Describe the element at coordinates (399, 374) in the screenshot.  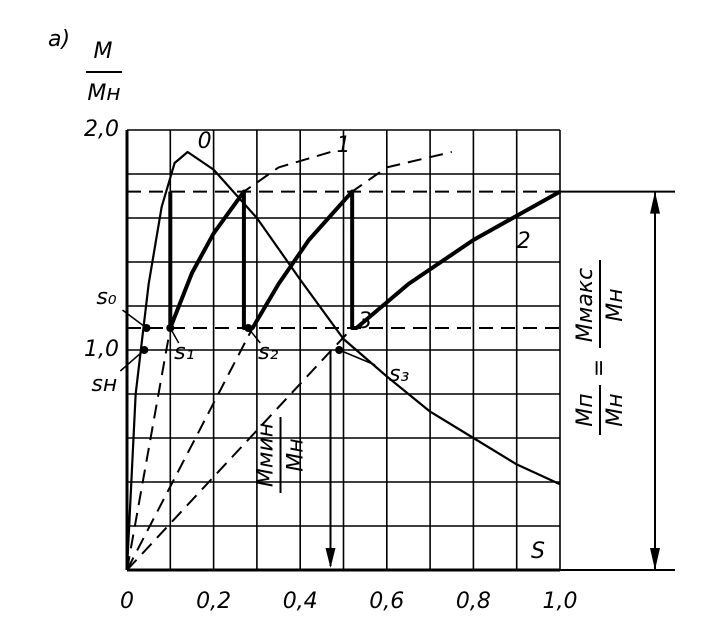
I see `point-label: s₃` at that location.